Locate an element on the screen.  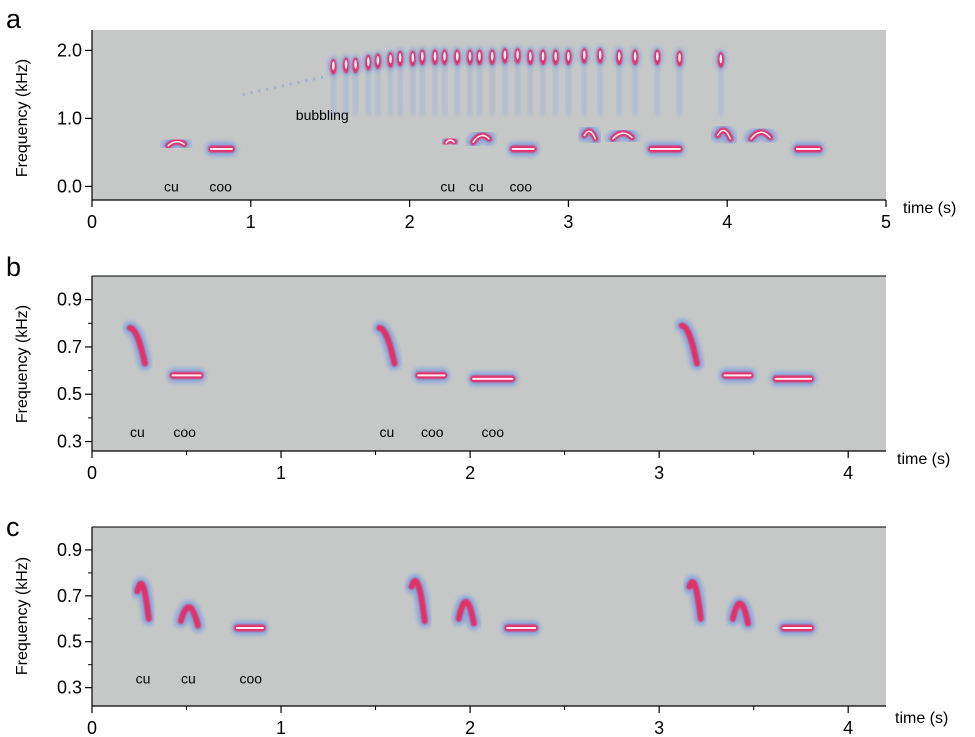
panel-a-marks is located at coordinates (493, 100).